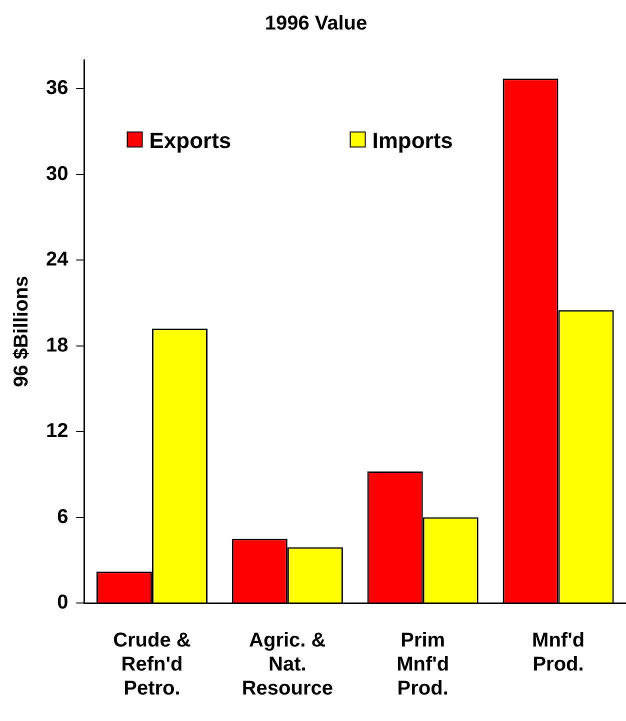 Image resolution: width=626 pixels, height=721 pixels. I want to click on legend-label: Exports, so click(190, 141).